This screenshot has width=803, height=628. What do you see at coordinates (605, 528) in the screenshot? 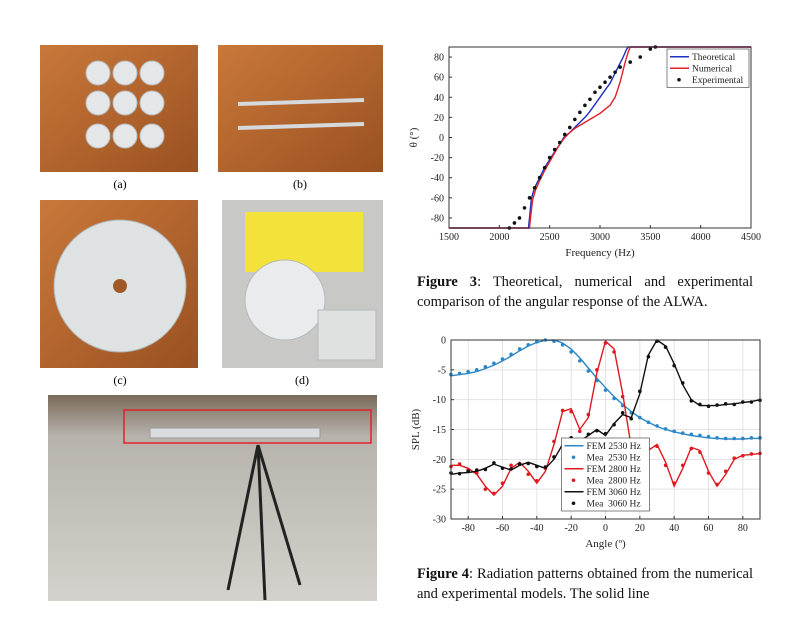
I see `x-tick-label: 0` at bounding box center [605, 528].